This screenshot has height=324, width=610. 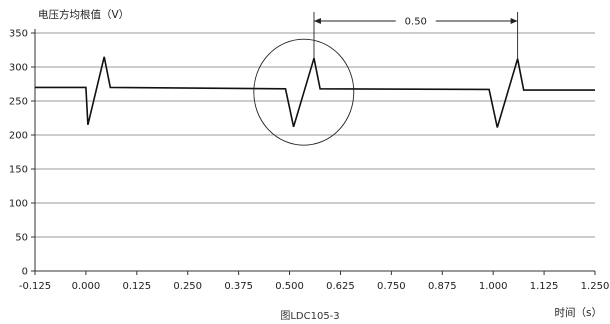 I want to click on y-tick-label: 150, so click(x=18, y=170).